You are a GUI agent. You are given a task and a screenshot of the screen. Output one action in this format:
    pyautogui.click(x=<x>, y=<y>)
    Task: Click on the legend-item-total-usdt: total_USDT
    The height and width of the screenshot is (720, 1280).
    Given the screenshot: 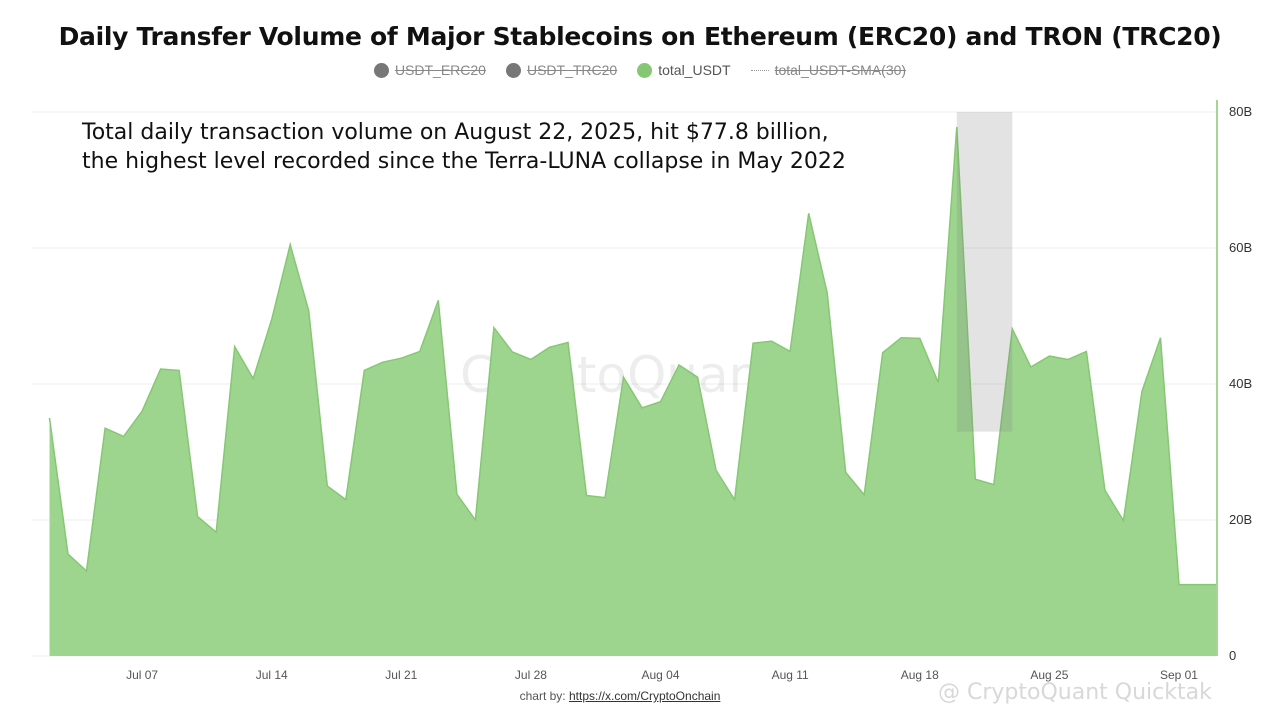 What is the action you would take?
    pyautogui.click(x=684, y=70)
    